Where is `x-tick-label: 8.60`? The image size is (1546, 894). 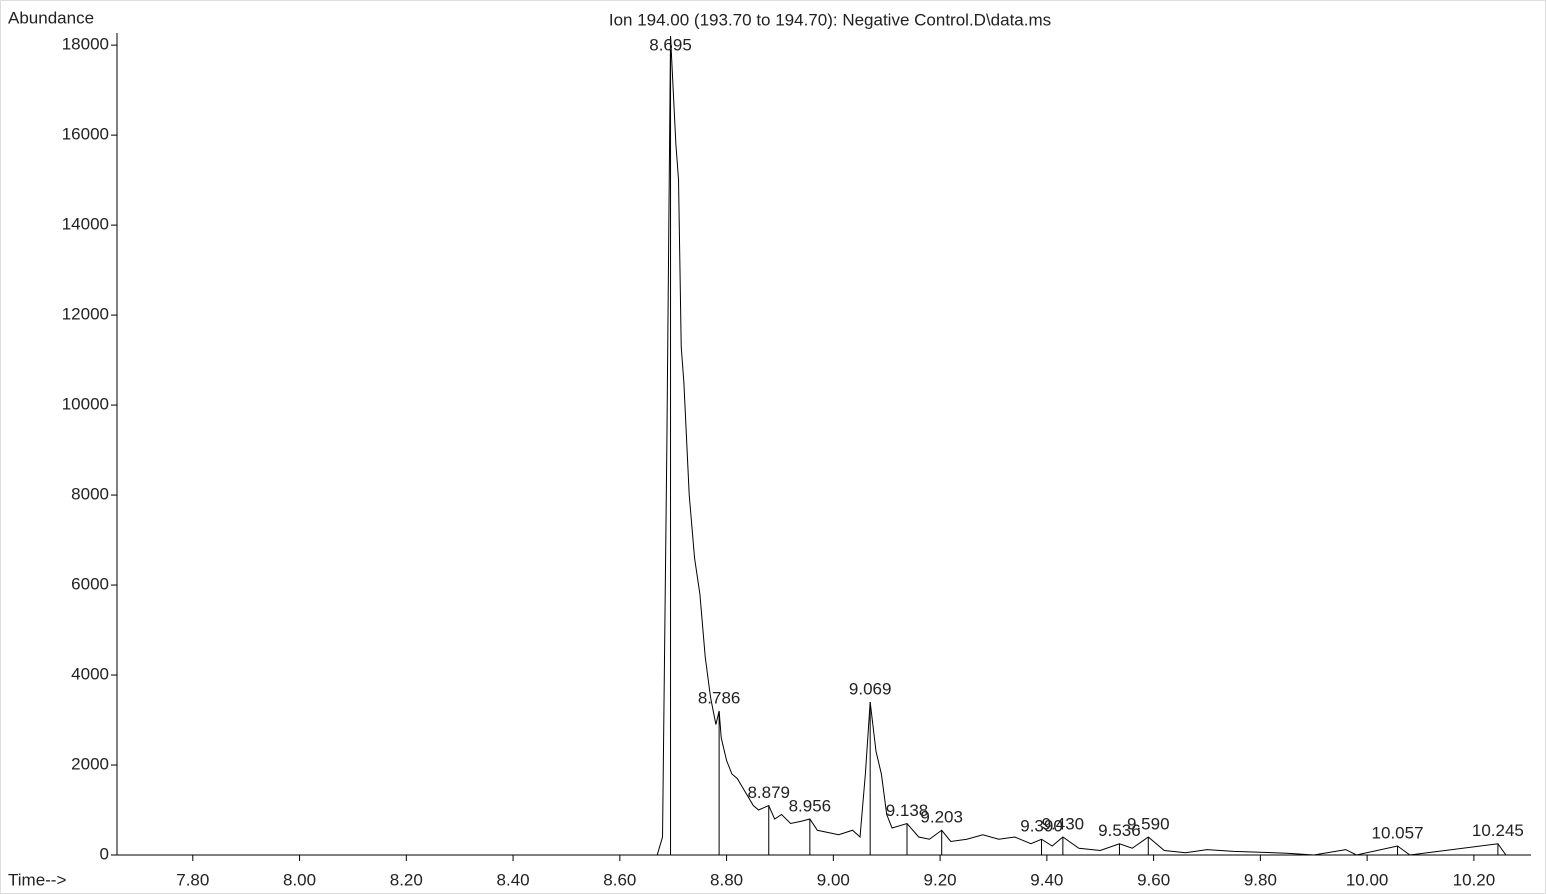
x-tick-label: 8.60 is located at coordinates (619, 879).